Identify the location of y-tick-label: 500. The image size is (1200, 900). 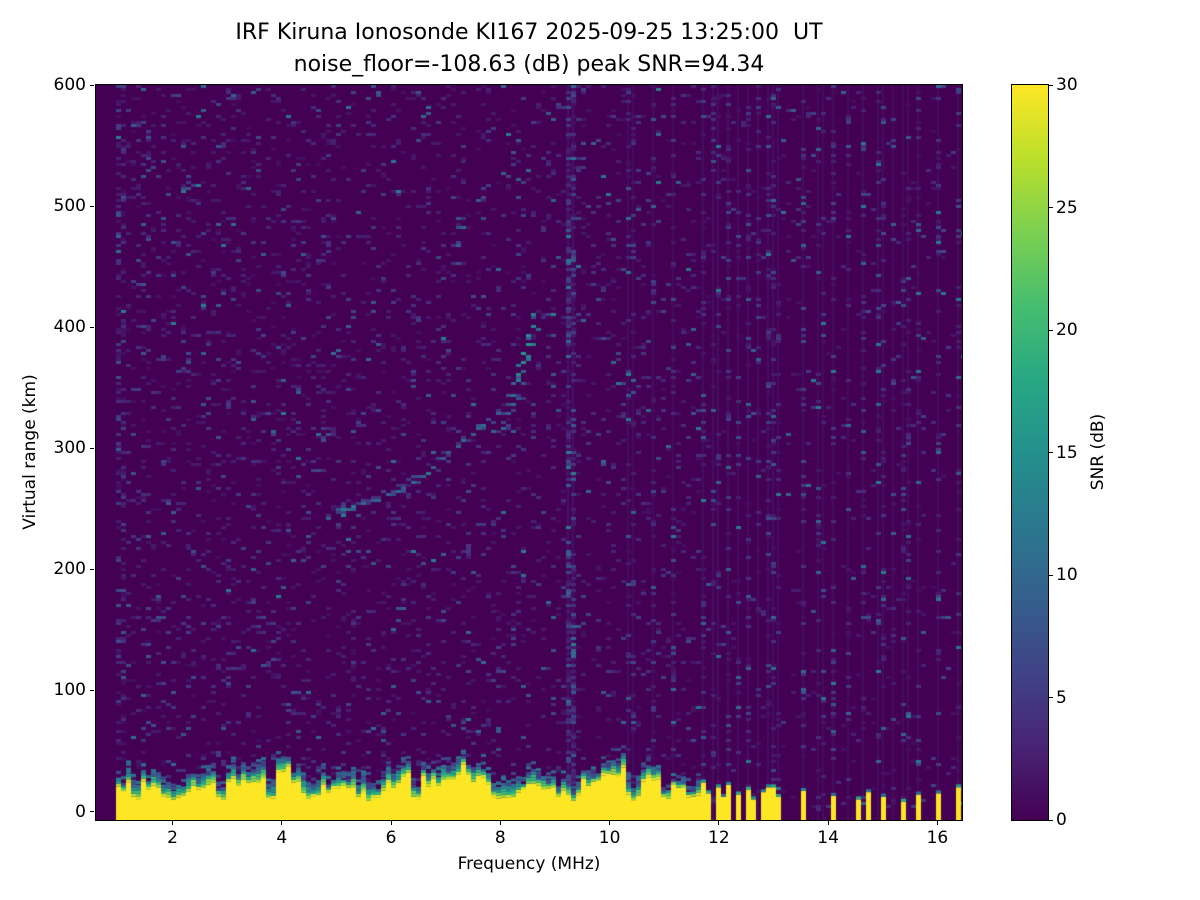
(69, 206).